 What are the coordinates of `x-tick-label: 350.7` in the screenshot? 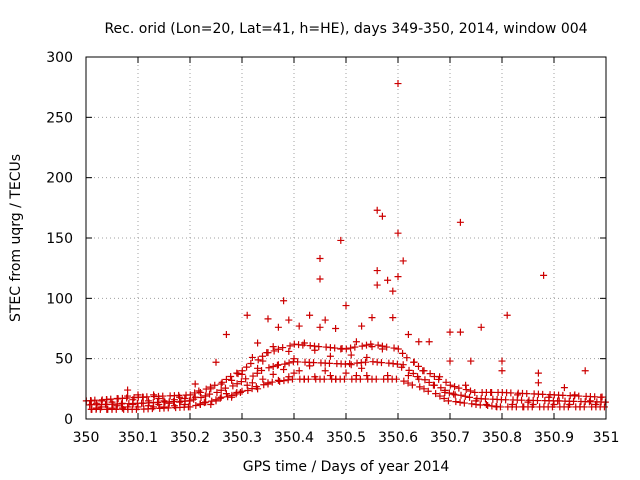 It's located at (450, 438).